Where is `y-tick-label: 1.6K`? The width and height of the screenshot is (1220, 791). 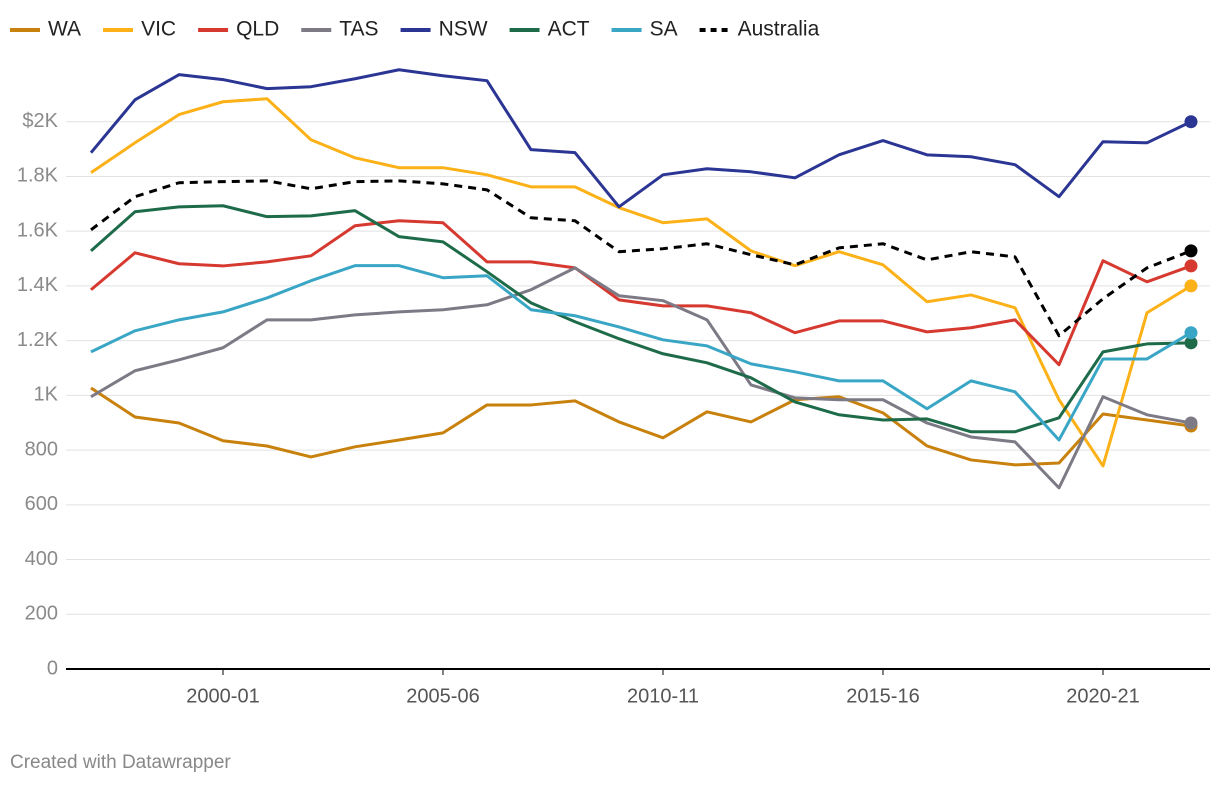
y-tick-label: 1.6K is located at coordinates (38, 230).